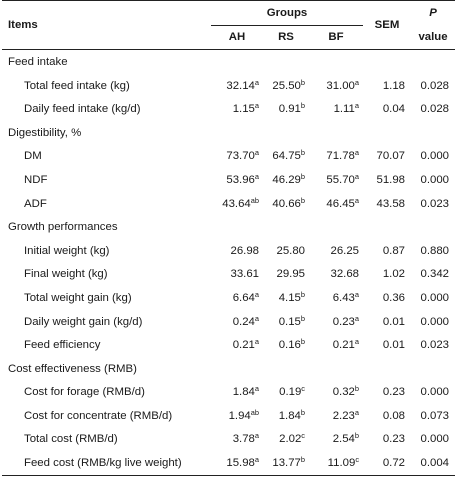  Describe the element at coordinates (239, 415) in the screenshot. I see `cell-value: 1.94` at that location.